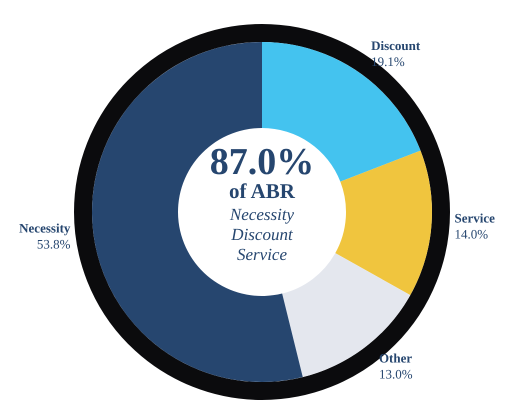 Image resolution: width=522 pixels, height=419 pixels. What do you see at coordinates (45, 228) in the screenshot?
I see `slice-label: Necessity` at bounding box center [45, 228].